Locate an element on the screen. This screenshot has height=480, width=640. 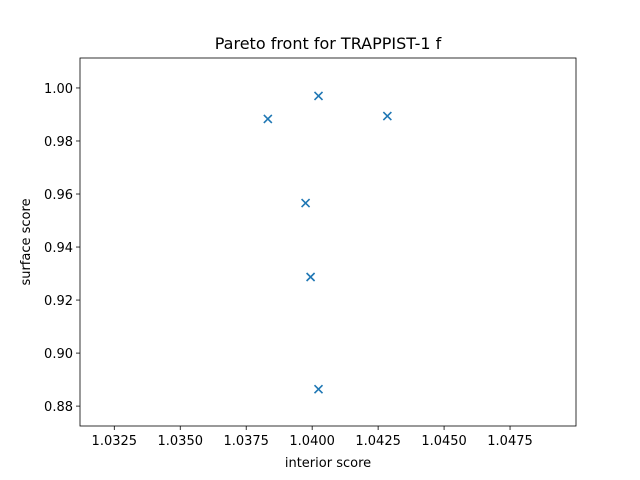
chart-title: Pareto front for TRAPPIST-1 f is located at coordinates (328, 43).